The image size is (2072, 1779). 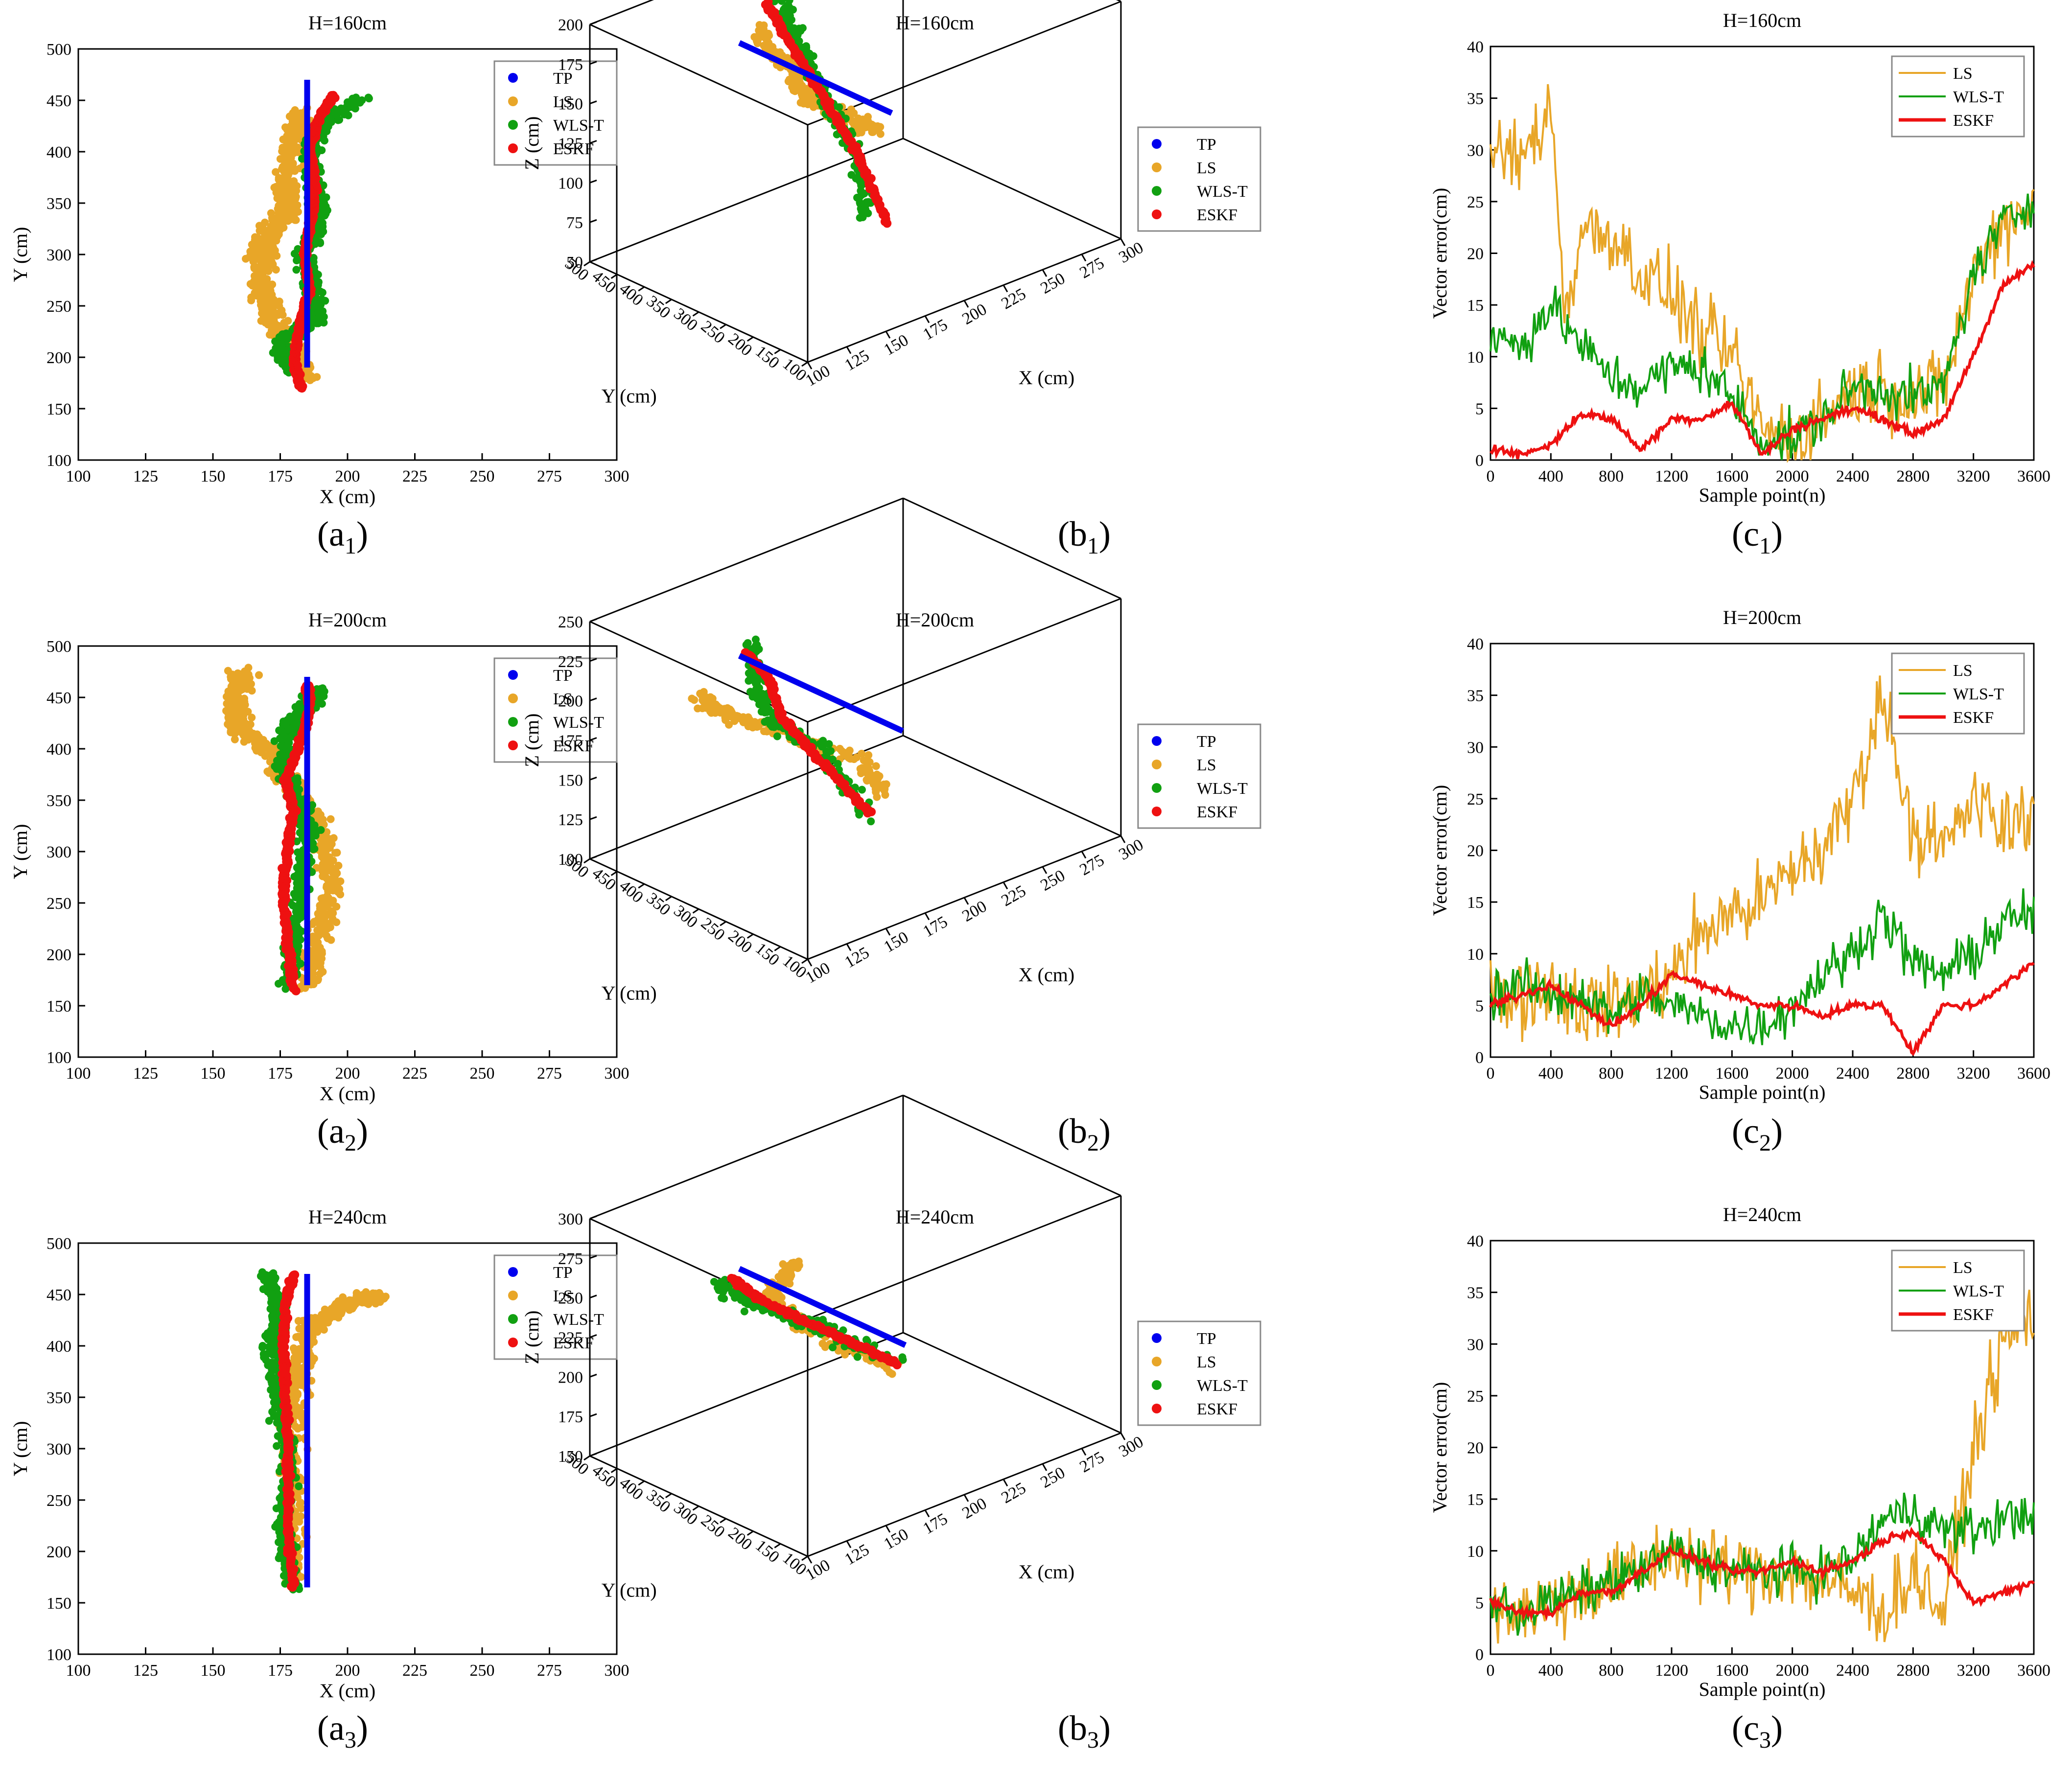 What do you see at coordinates (532, 143) in the screenshot?
I see `z-axis-label: Z (cm)` at bounding box center [532, 143].